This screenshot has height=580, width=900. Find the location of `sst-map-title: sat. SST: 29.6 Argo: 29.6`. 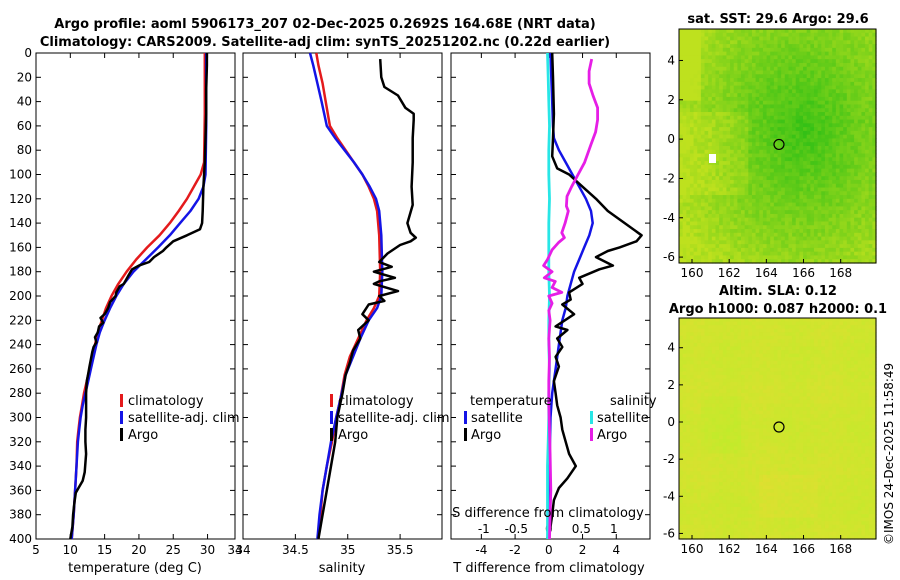

sst-map-title: sat. SST: 29.6 Argo: 29.6 is located at coordinates (777, 19).